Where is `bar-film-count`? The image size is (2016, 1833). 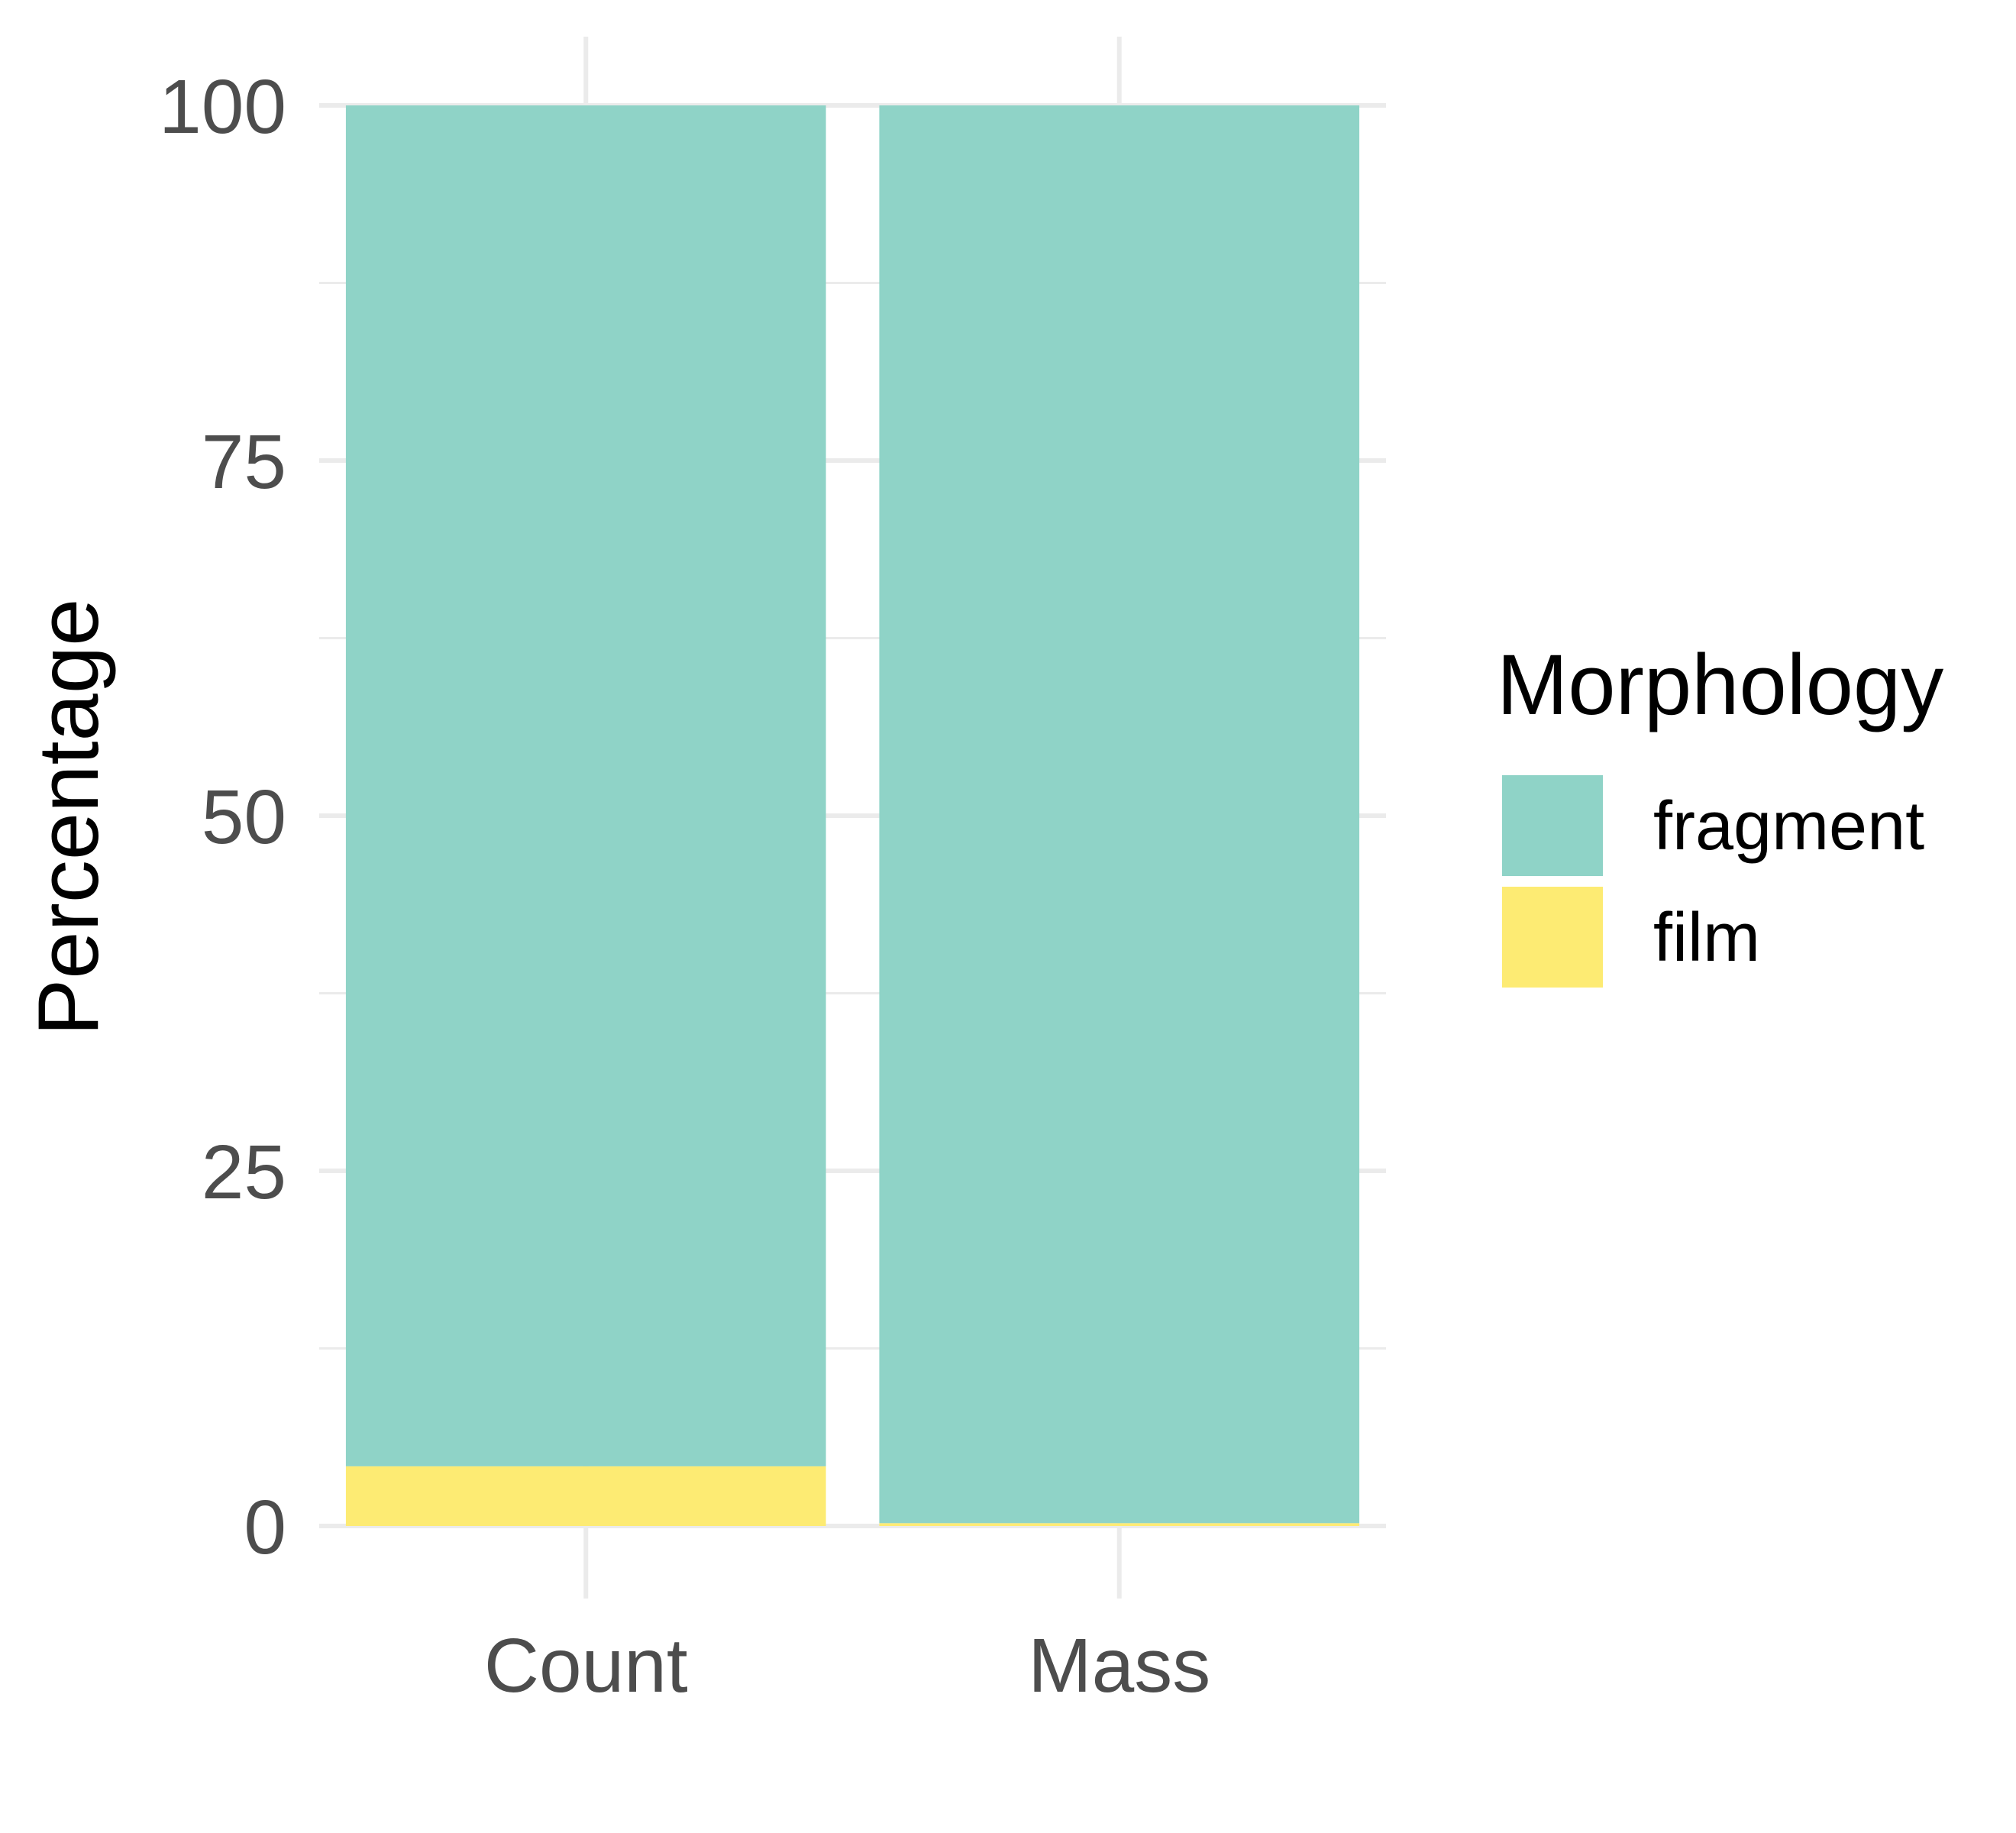
bar-film-count is located at coordinates (585, 1496).